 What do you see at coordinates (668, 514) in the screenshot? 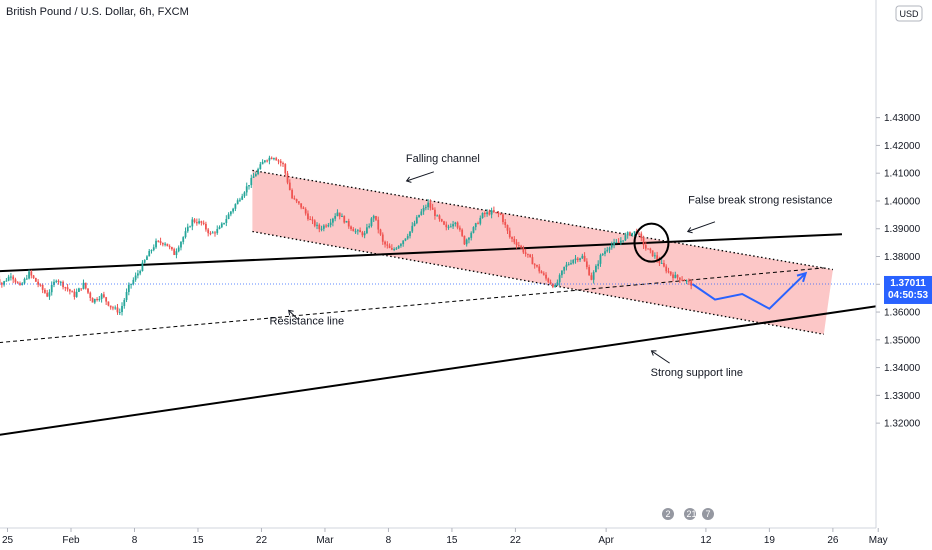
I see `event-badge: 2` at bounding box center [668, 514].